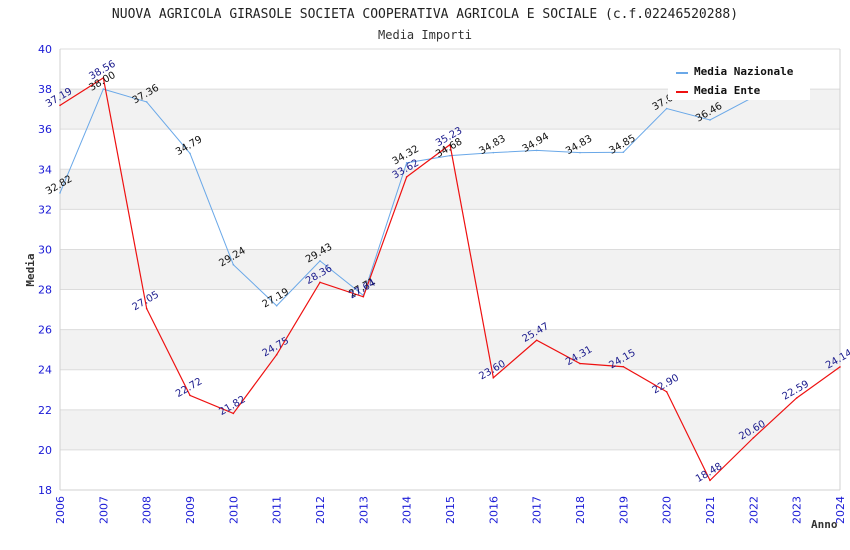 The width and height of the screenshot is (850, 550). Describe the element at coordinates (45, 89) in the screenshot. I see `y-tick-label: 38` at that location.